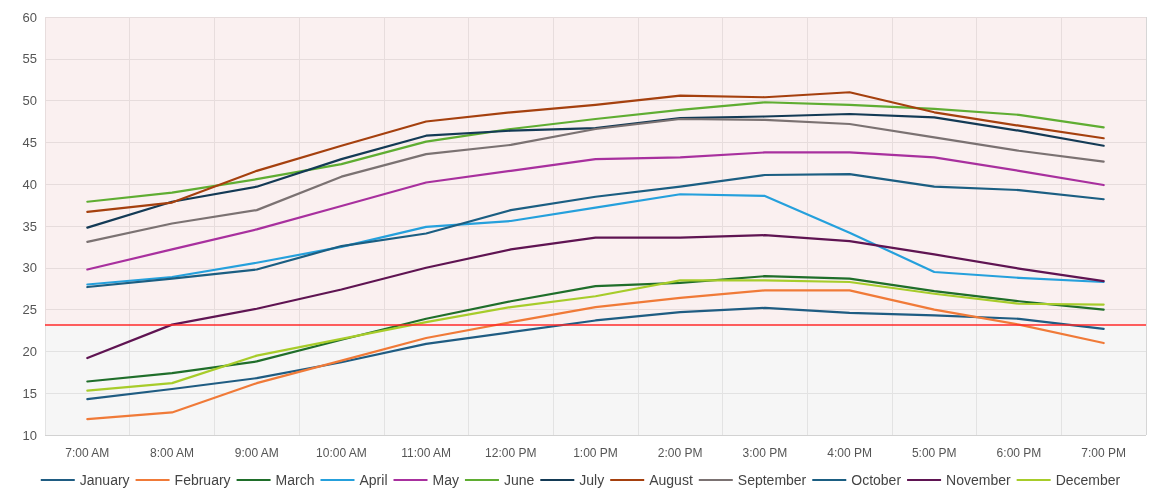 This screenshot has height=497, width=1161. I want to click on legend-label: October, so click(876, 480).